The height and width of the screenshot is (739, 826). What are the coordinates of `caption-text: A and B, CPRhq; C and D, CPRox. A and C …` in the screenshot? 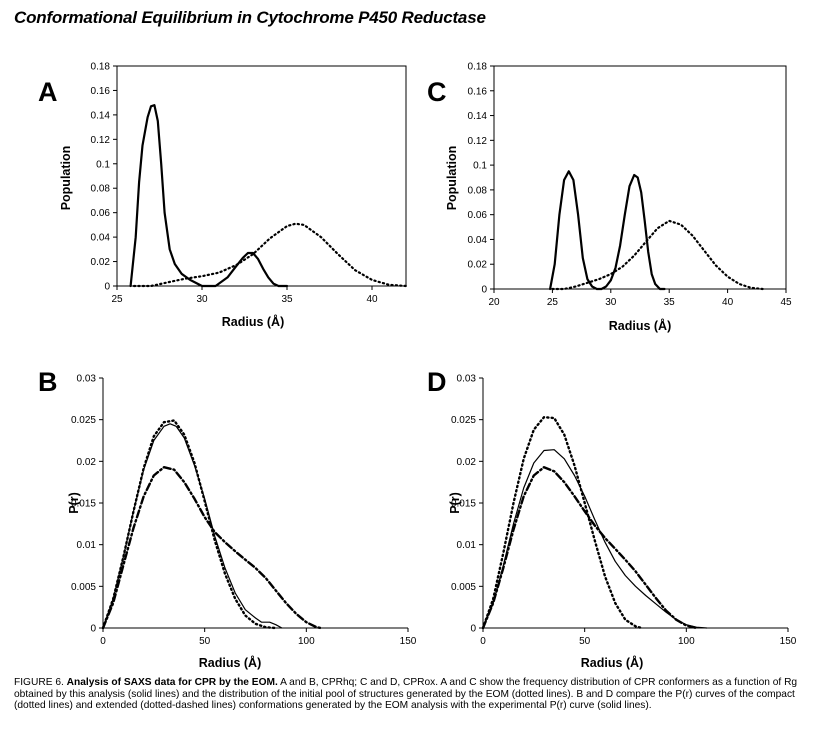 It's located at (406, 694).